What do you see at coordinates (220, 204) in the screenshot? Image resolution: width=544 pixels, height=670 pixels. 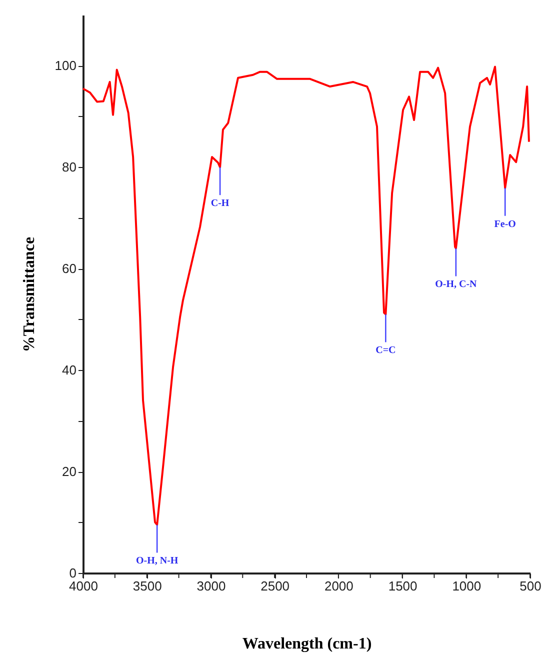 I see `annotation: C-H` at bounding box center [220, 204].